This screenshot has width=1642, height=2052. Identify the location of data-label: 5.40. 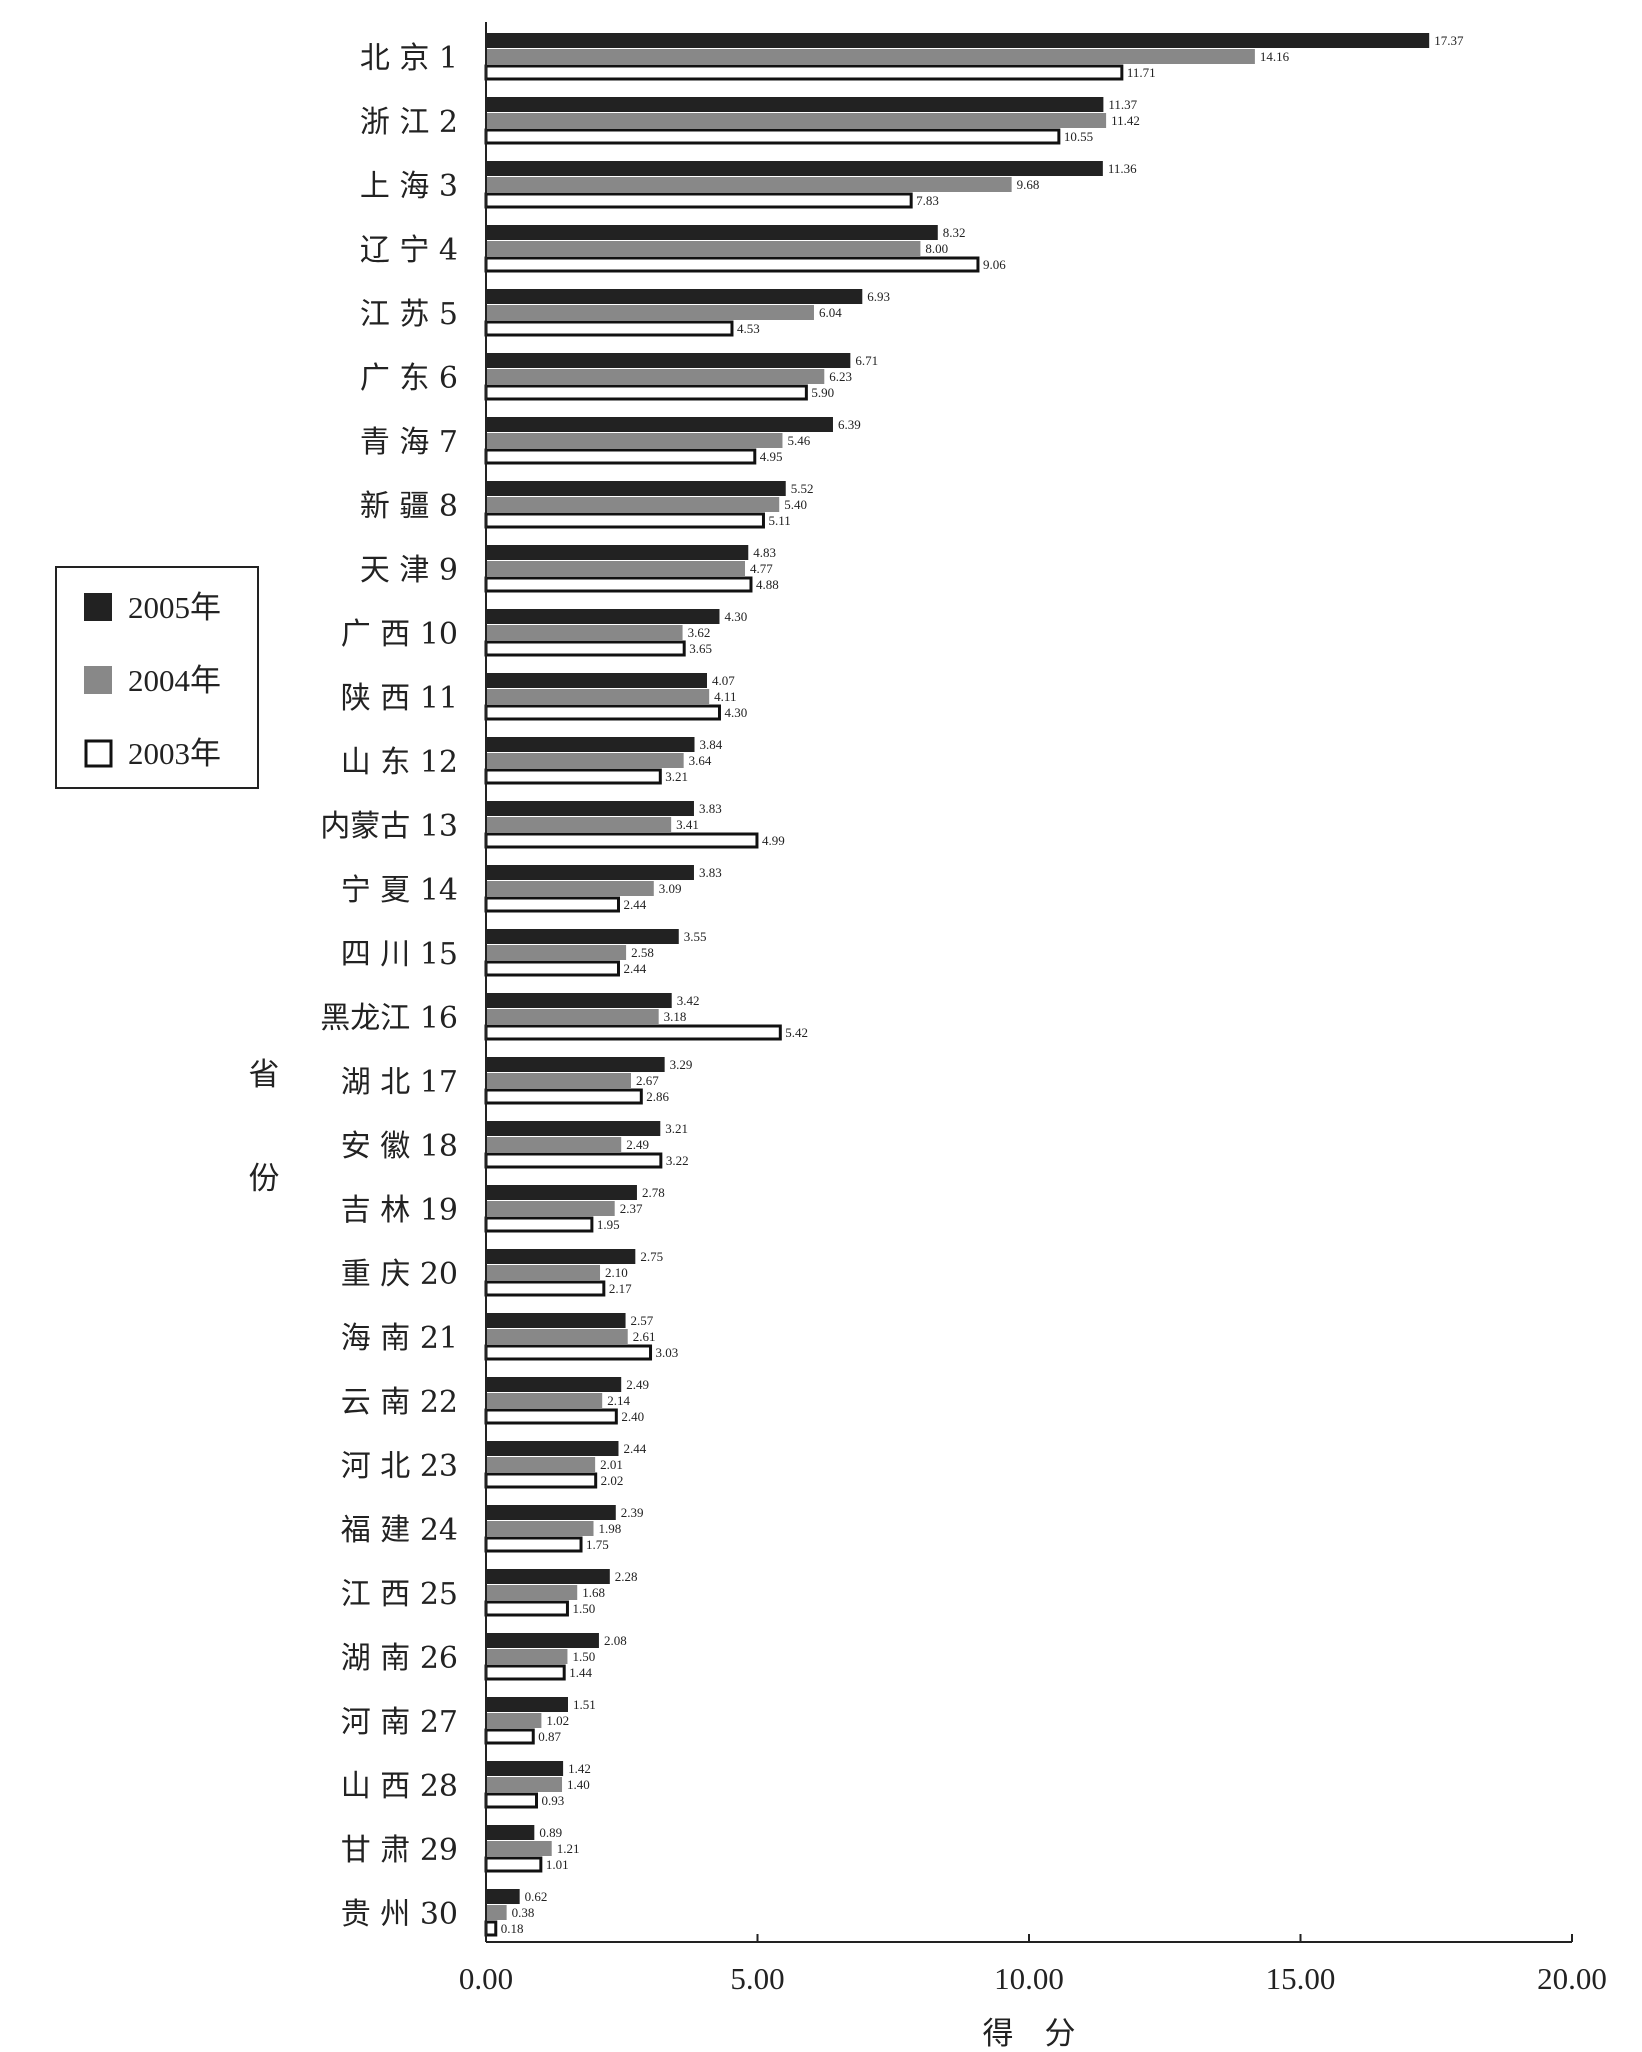
(795, 504).